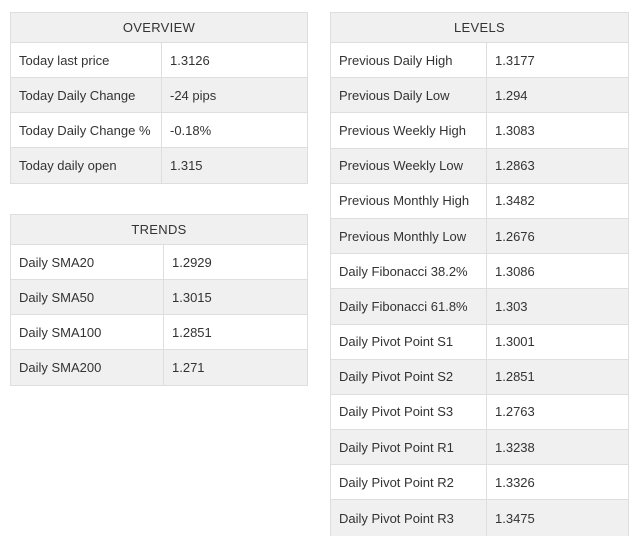 The width and height of the screenshot is (641, 542). What do you see at coordinates (515, 201) in the screenshot?
I see `row-value: 1.3482` at bounding box center [515, 201].